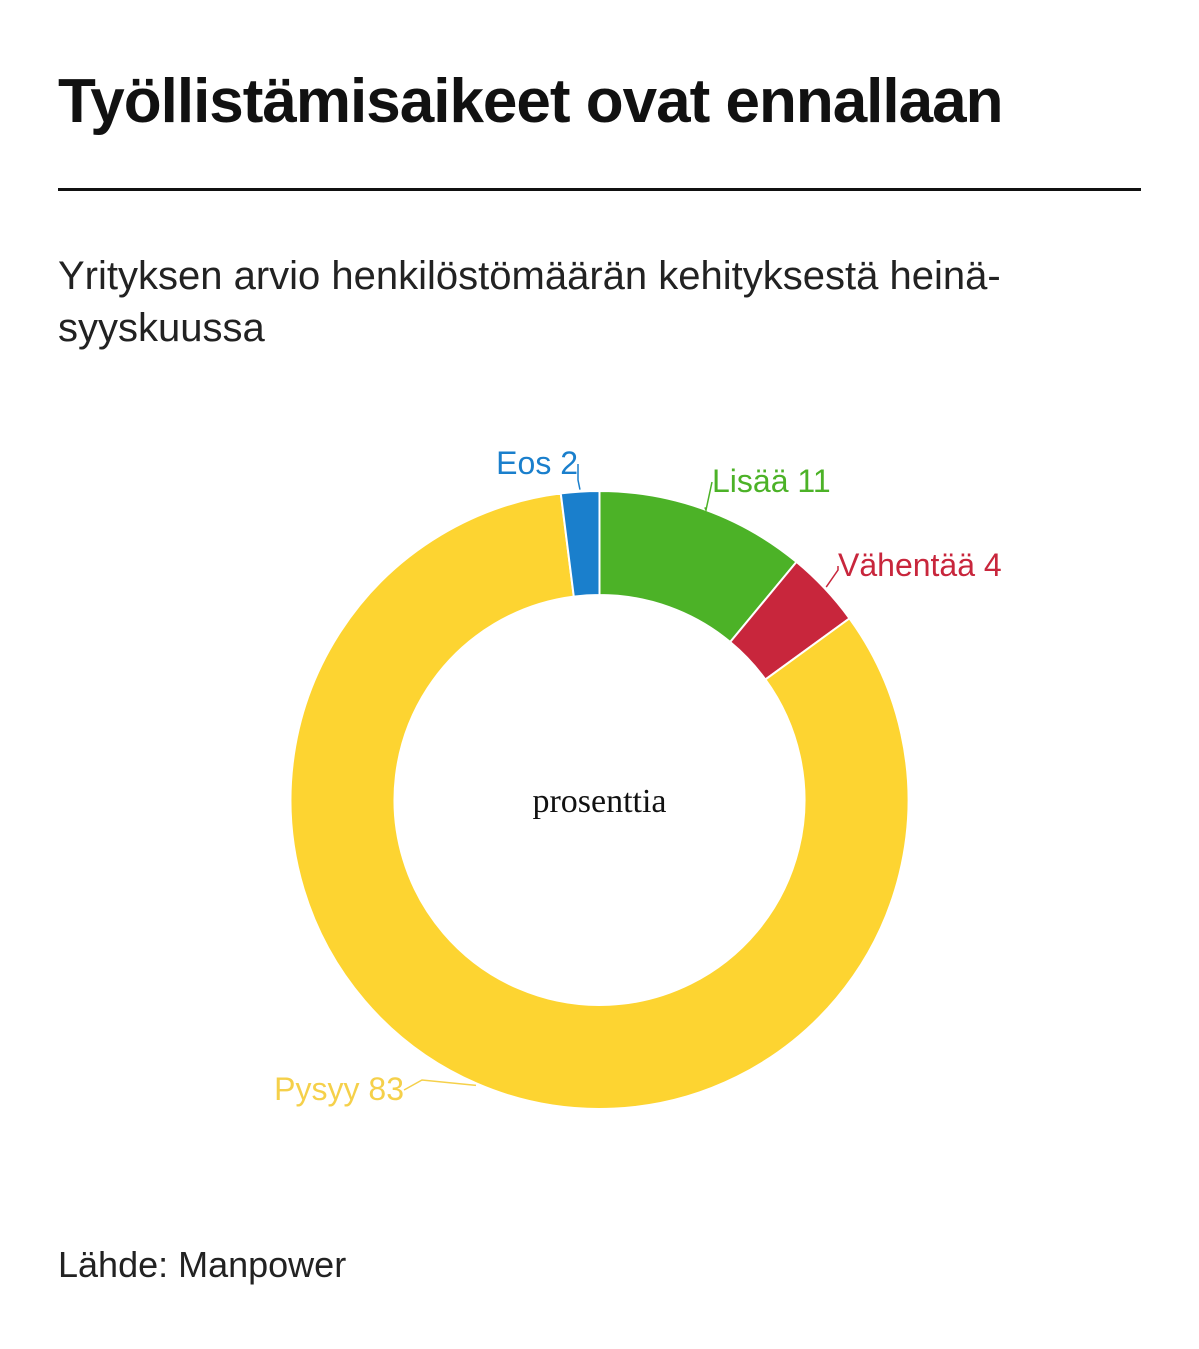  What do you see at coordinates (530, 101) in the screenshot?
I see `chart-title: Työllistämisaikeet ovat ennallaan` at bounding box center [530, 101].